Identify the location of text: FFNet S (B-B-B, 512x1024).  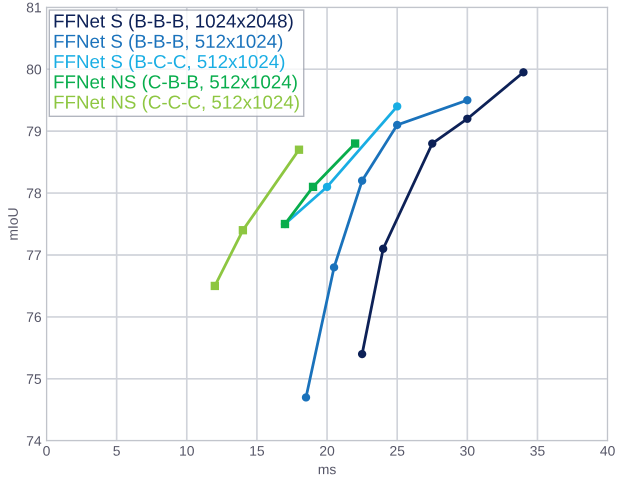
(168, 43).